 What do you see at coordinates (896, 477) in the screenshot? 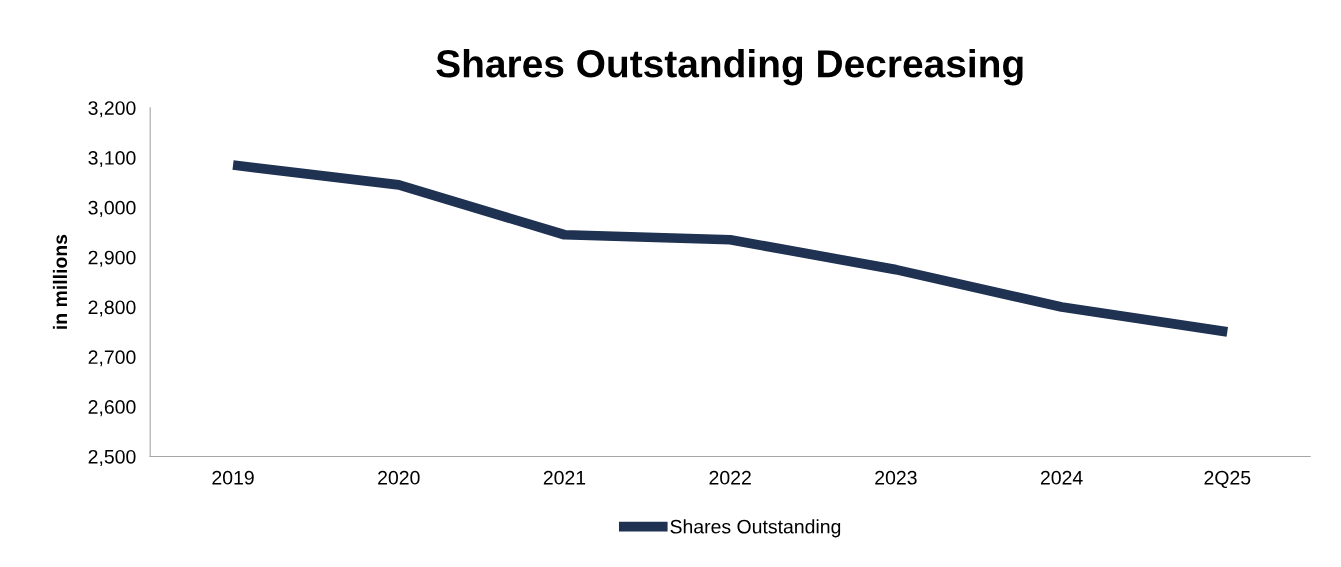
I see `x-tick-label: 2023` at bounding box center [896, 477].